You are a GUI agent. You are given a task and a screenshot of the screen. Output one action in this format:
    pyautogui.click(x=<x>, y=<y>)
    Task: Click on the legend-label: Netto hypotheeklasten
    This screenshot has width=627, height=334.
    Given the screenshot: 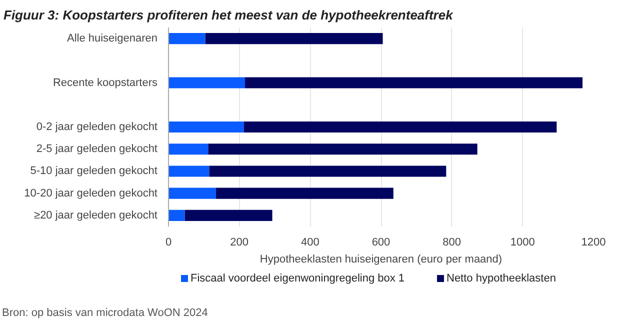 What is the action you would take?
    pyautogui.click(x=501, y=278)
    